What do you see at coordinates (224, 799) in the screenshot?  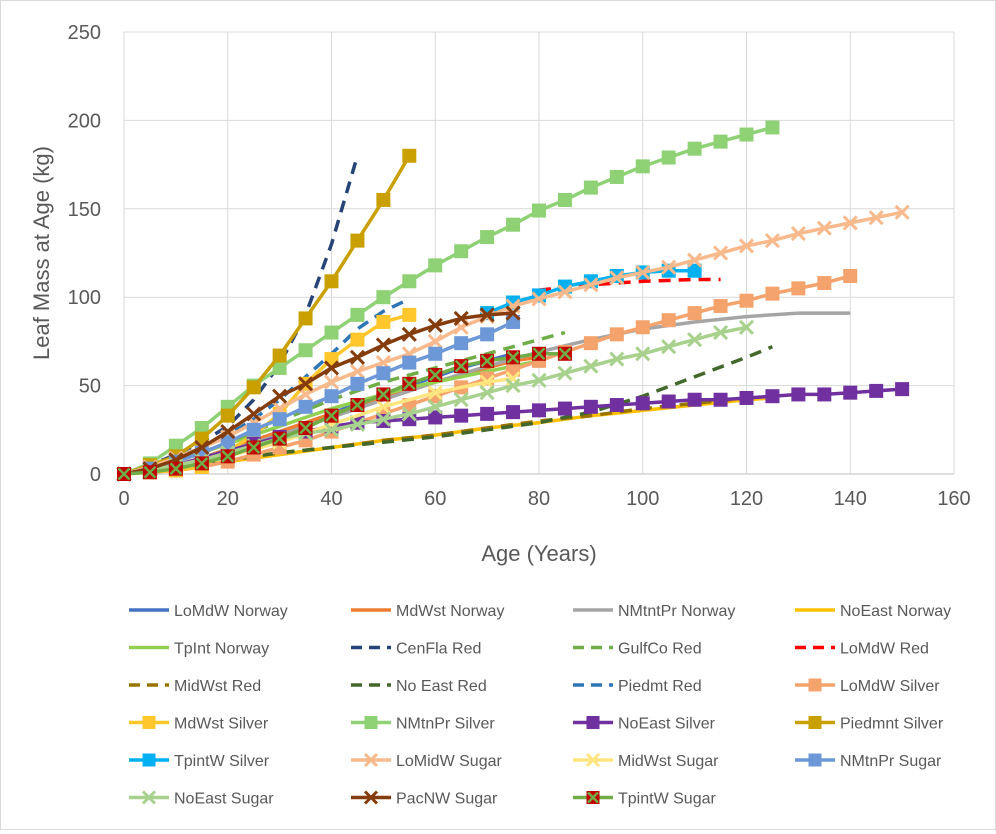 I see `legend-label: NoEast Sugar` at bounding box center [224, 799].